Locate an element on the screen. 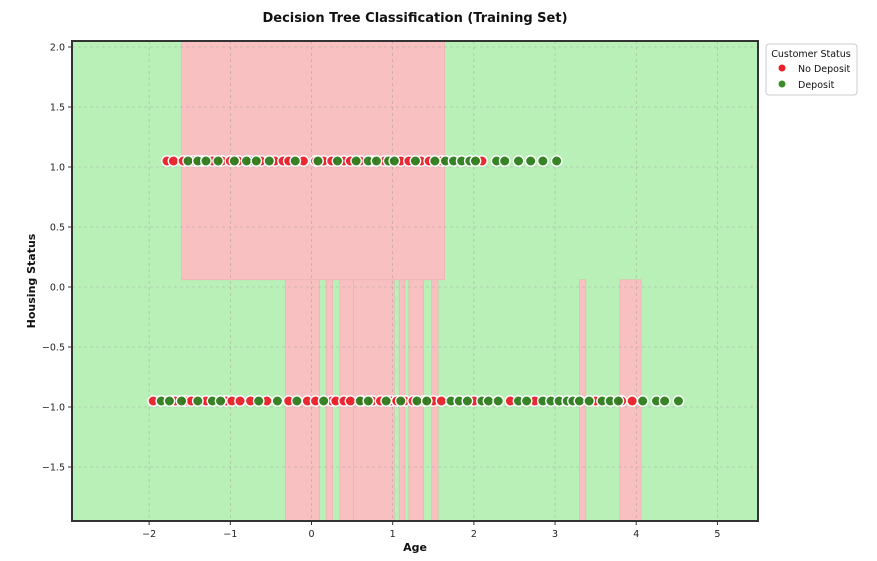 The image size is (877, 561). x-tick-label: 4 is located at coordinates (636, 534).